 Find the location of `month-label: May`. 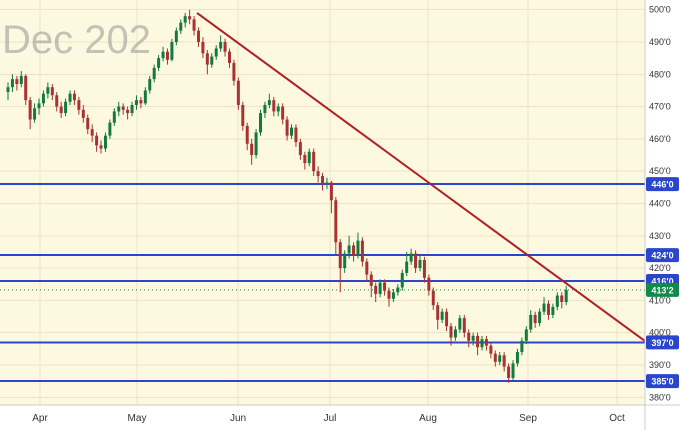

month-label: May is located at coordinates (137, 418).